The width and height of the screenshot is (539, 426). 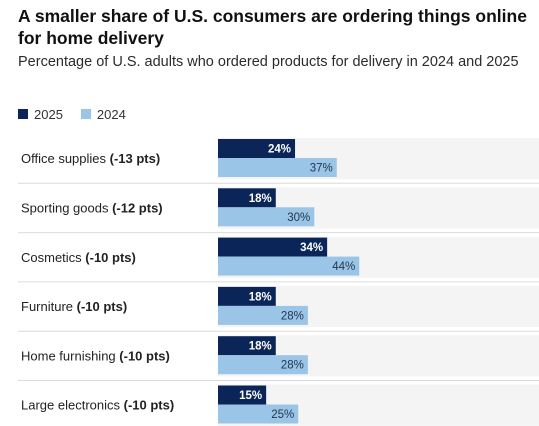 What do you see at coordinates (257, 148) in the screenshot?
I see `bar-2025-office-supplies` at bounding box center [257, 148].